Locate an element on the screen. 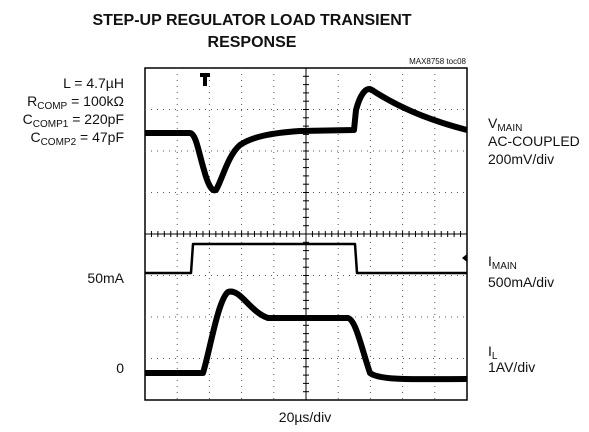  level-marker is located at coordinates (464, 258).